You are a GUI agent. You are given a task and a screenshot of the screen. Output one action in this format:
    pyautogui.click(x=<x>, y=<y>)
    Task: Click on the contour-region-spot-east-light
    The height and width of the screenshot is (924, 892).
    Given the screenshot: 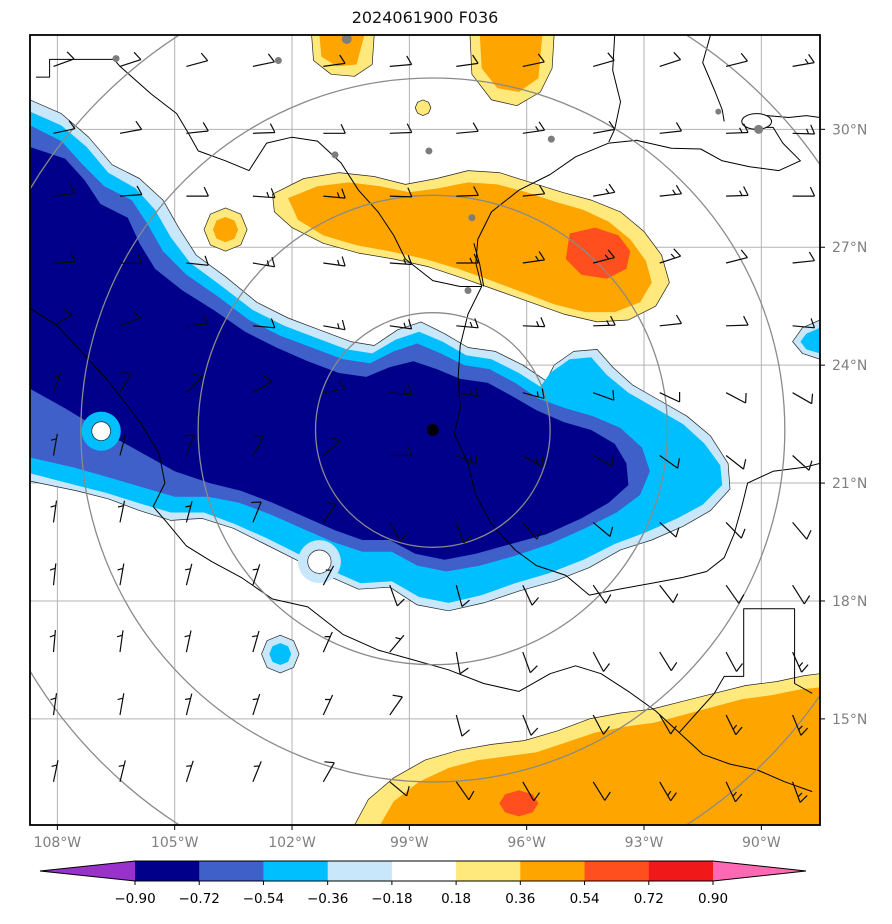 What is the action you would take?
    pyautogui.click(x=810, y=340)
    